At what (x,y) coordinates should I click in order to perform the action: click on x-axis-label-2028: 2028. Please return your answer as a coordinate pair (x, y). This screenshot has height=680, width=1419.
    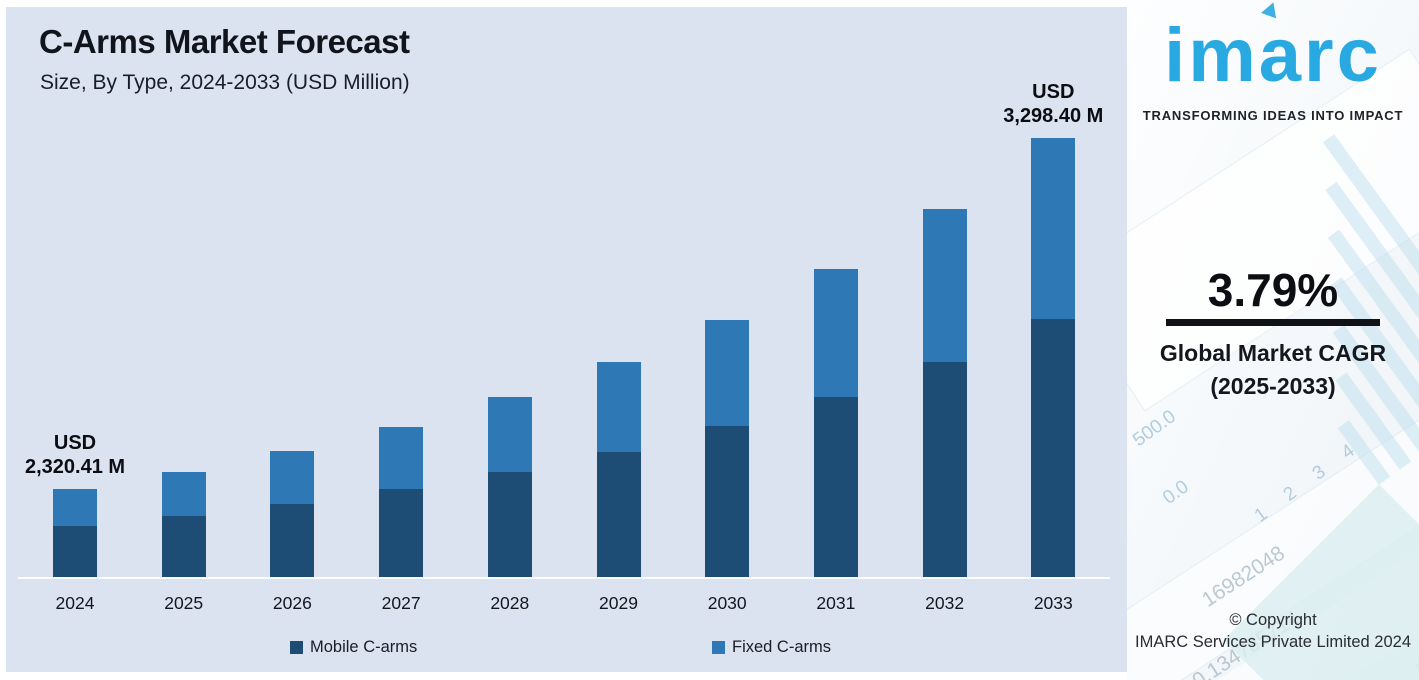
    Looking at the image, I should click on (510, 603).